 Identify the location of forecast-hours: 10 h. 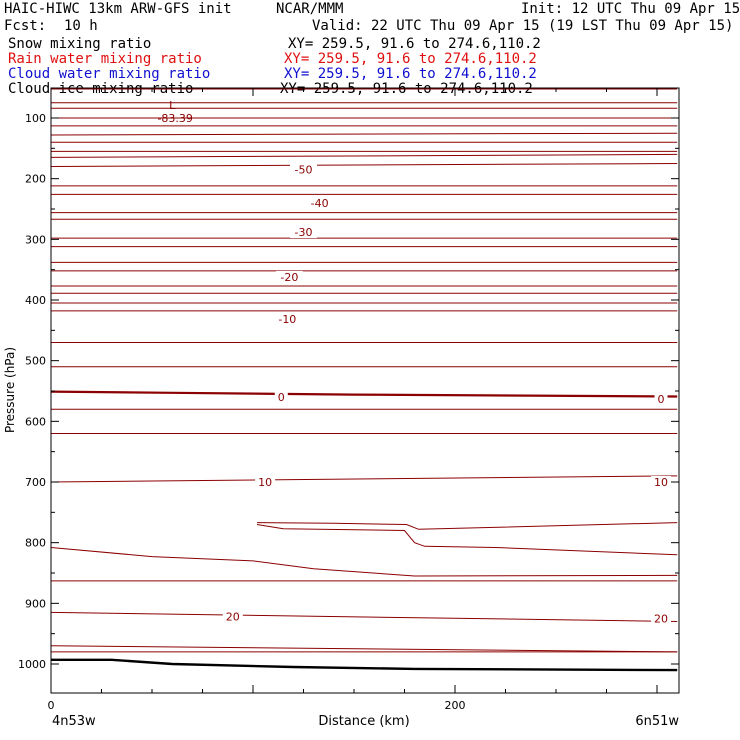
(81, 26).